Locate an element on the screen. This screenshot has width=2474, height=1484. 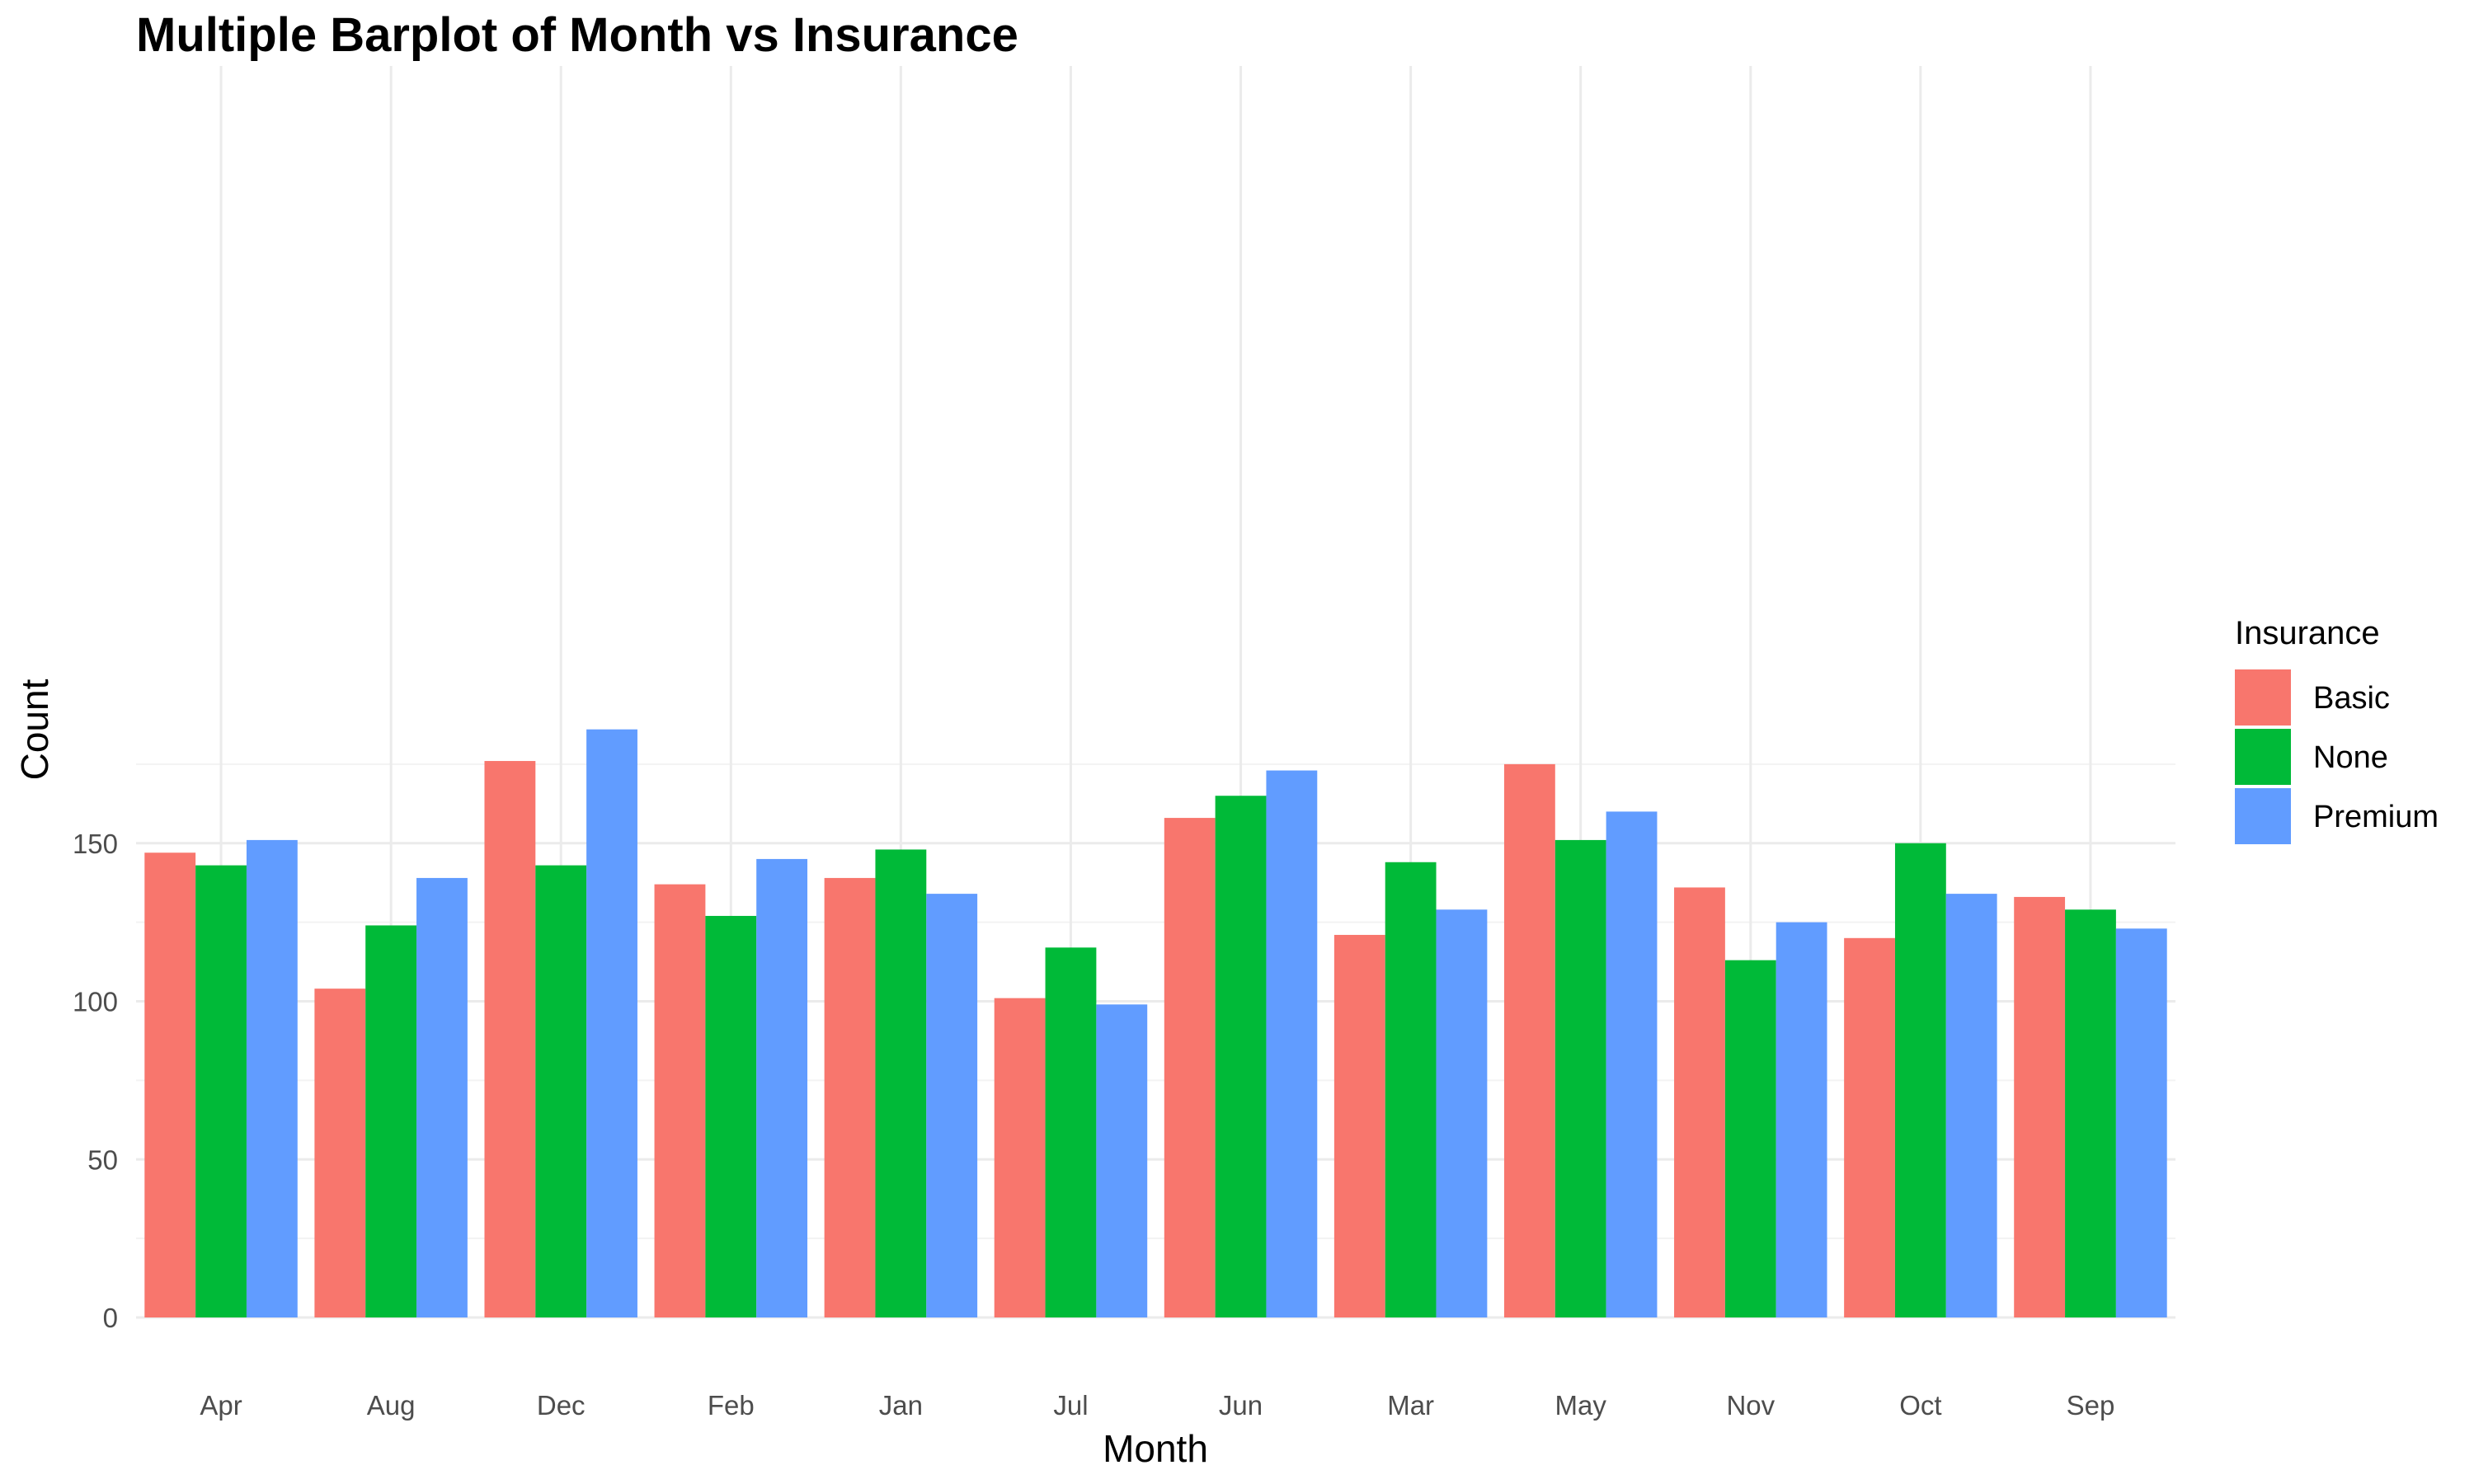
bar-basic-aug is located at coordinates (340, 1153).